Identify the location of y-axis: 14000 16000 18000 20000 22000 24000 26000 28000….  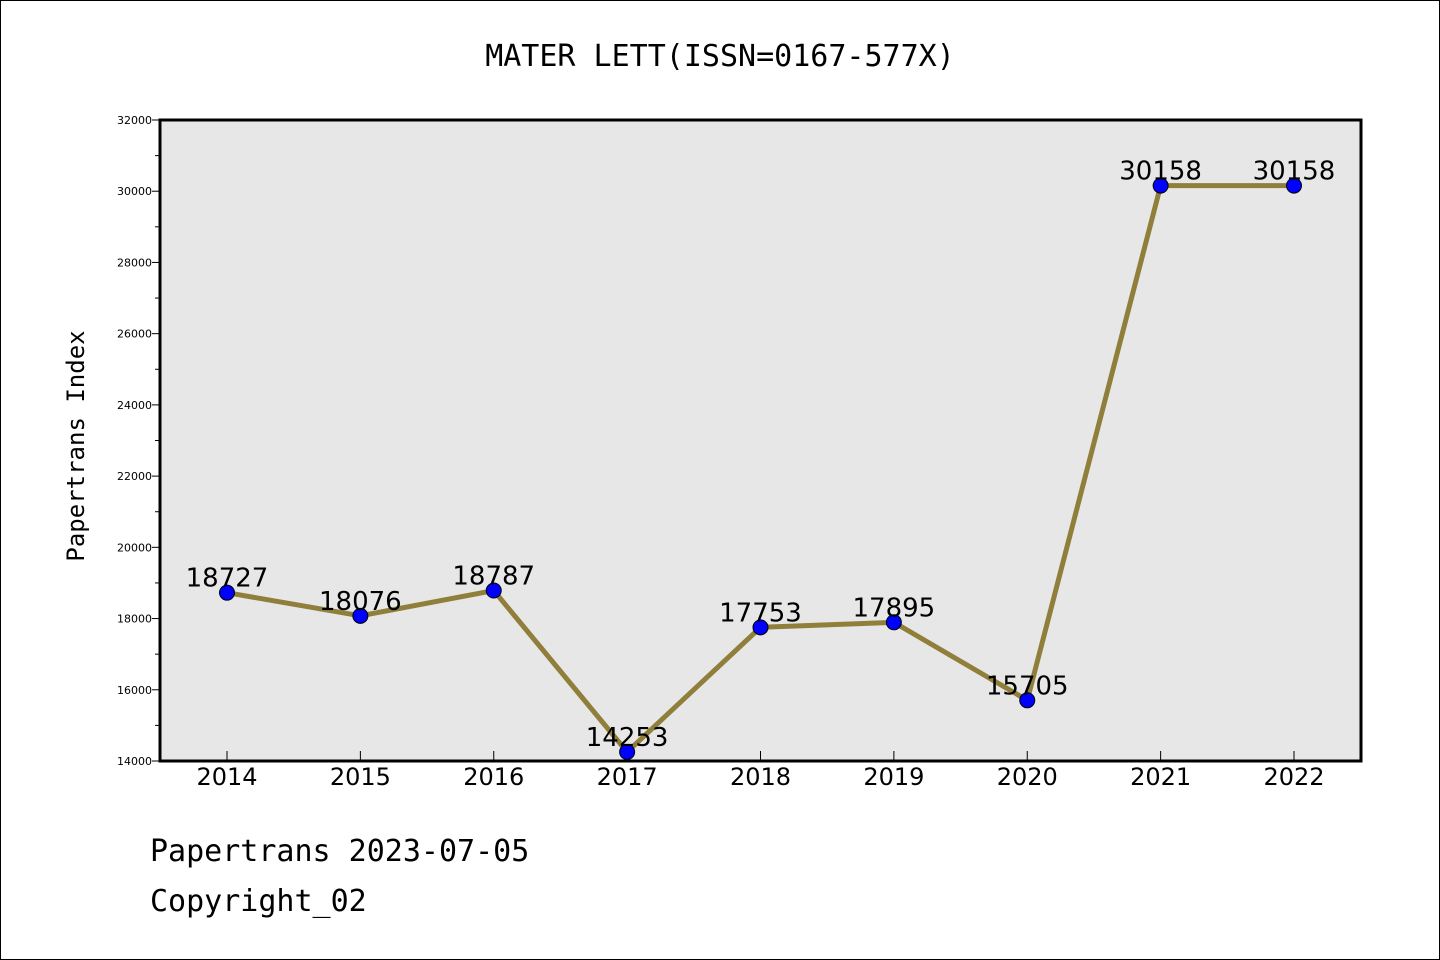
(138, 441).